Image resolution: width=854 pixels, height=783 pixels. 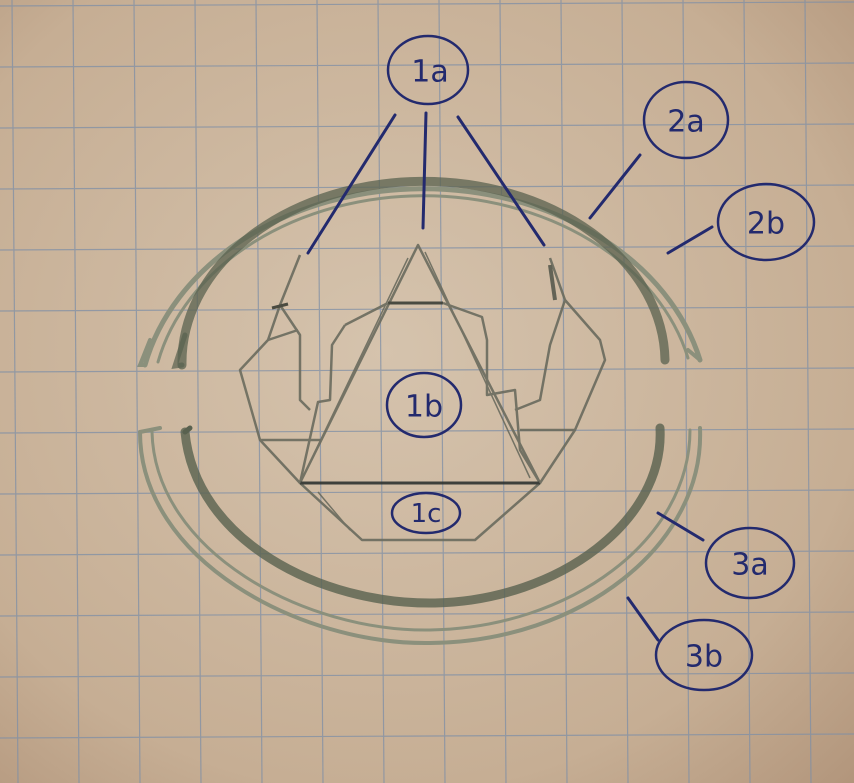 I want to click on callout-label-1a: 1a, so click(x=429, y=72).